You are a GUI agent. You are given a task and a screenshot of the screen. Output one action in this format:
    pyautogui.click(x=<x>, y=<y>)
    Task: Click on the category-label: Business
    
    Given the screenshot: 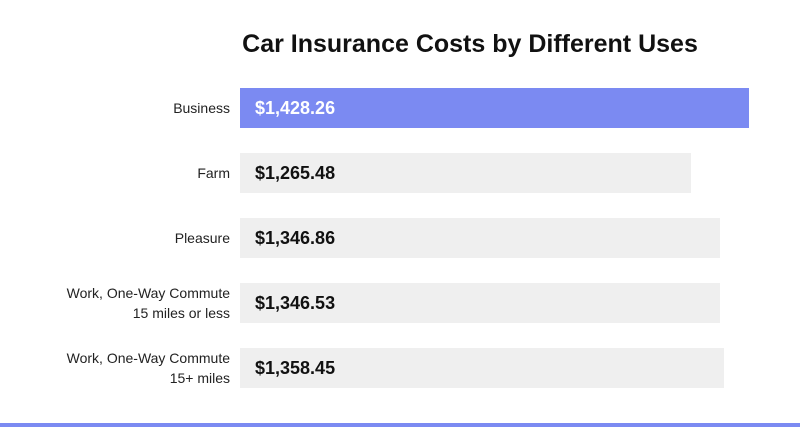 What is the action you would take?
    pyautogui.click(x=201, y=108)
    